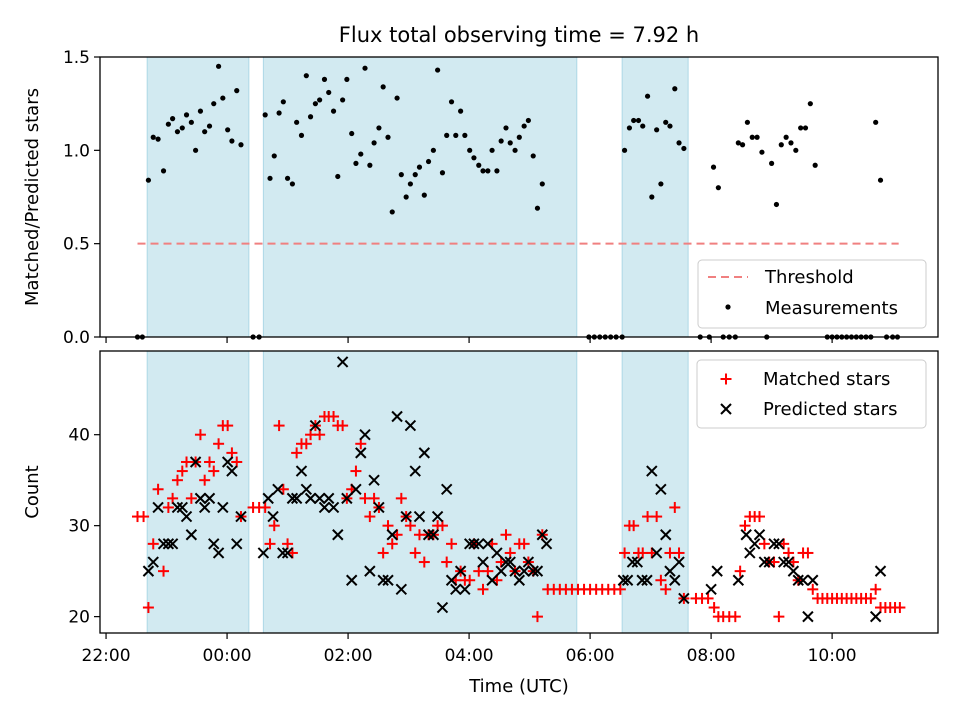  What do you see at coordinates (728, 307) in the screenshot?
I see `legend-measurements-swatch` at bounding box center [728, 307].